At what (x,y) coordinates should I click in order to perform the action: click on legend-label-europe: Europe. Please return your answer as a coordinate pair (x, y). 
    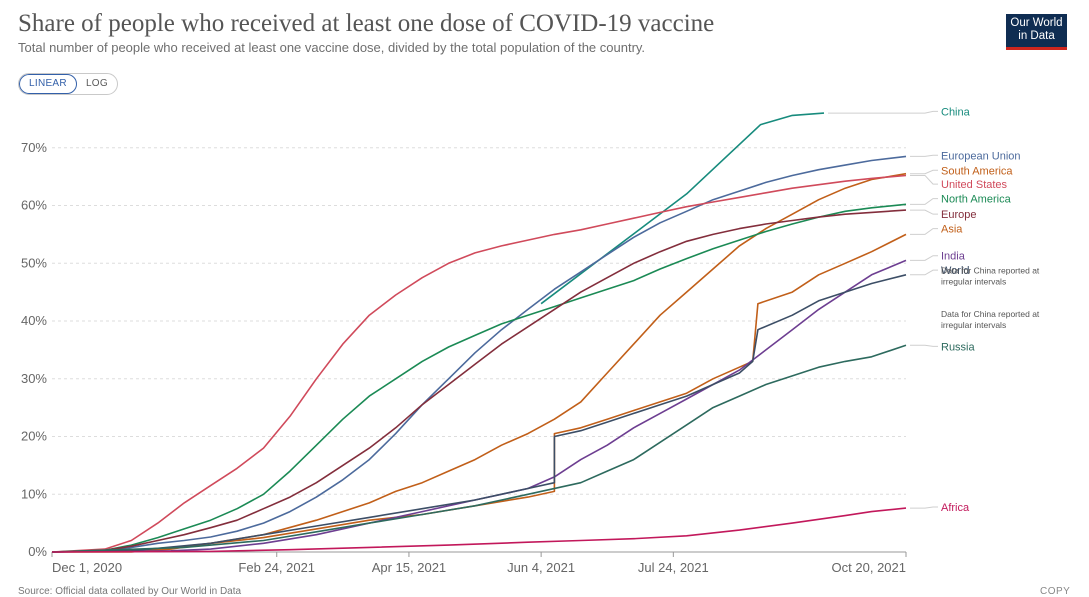
    Looking at the image, I should click on (958, 215).